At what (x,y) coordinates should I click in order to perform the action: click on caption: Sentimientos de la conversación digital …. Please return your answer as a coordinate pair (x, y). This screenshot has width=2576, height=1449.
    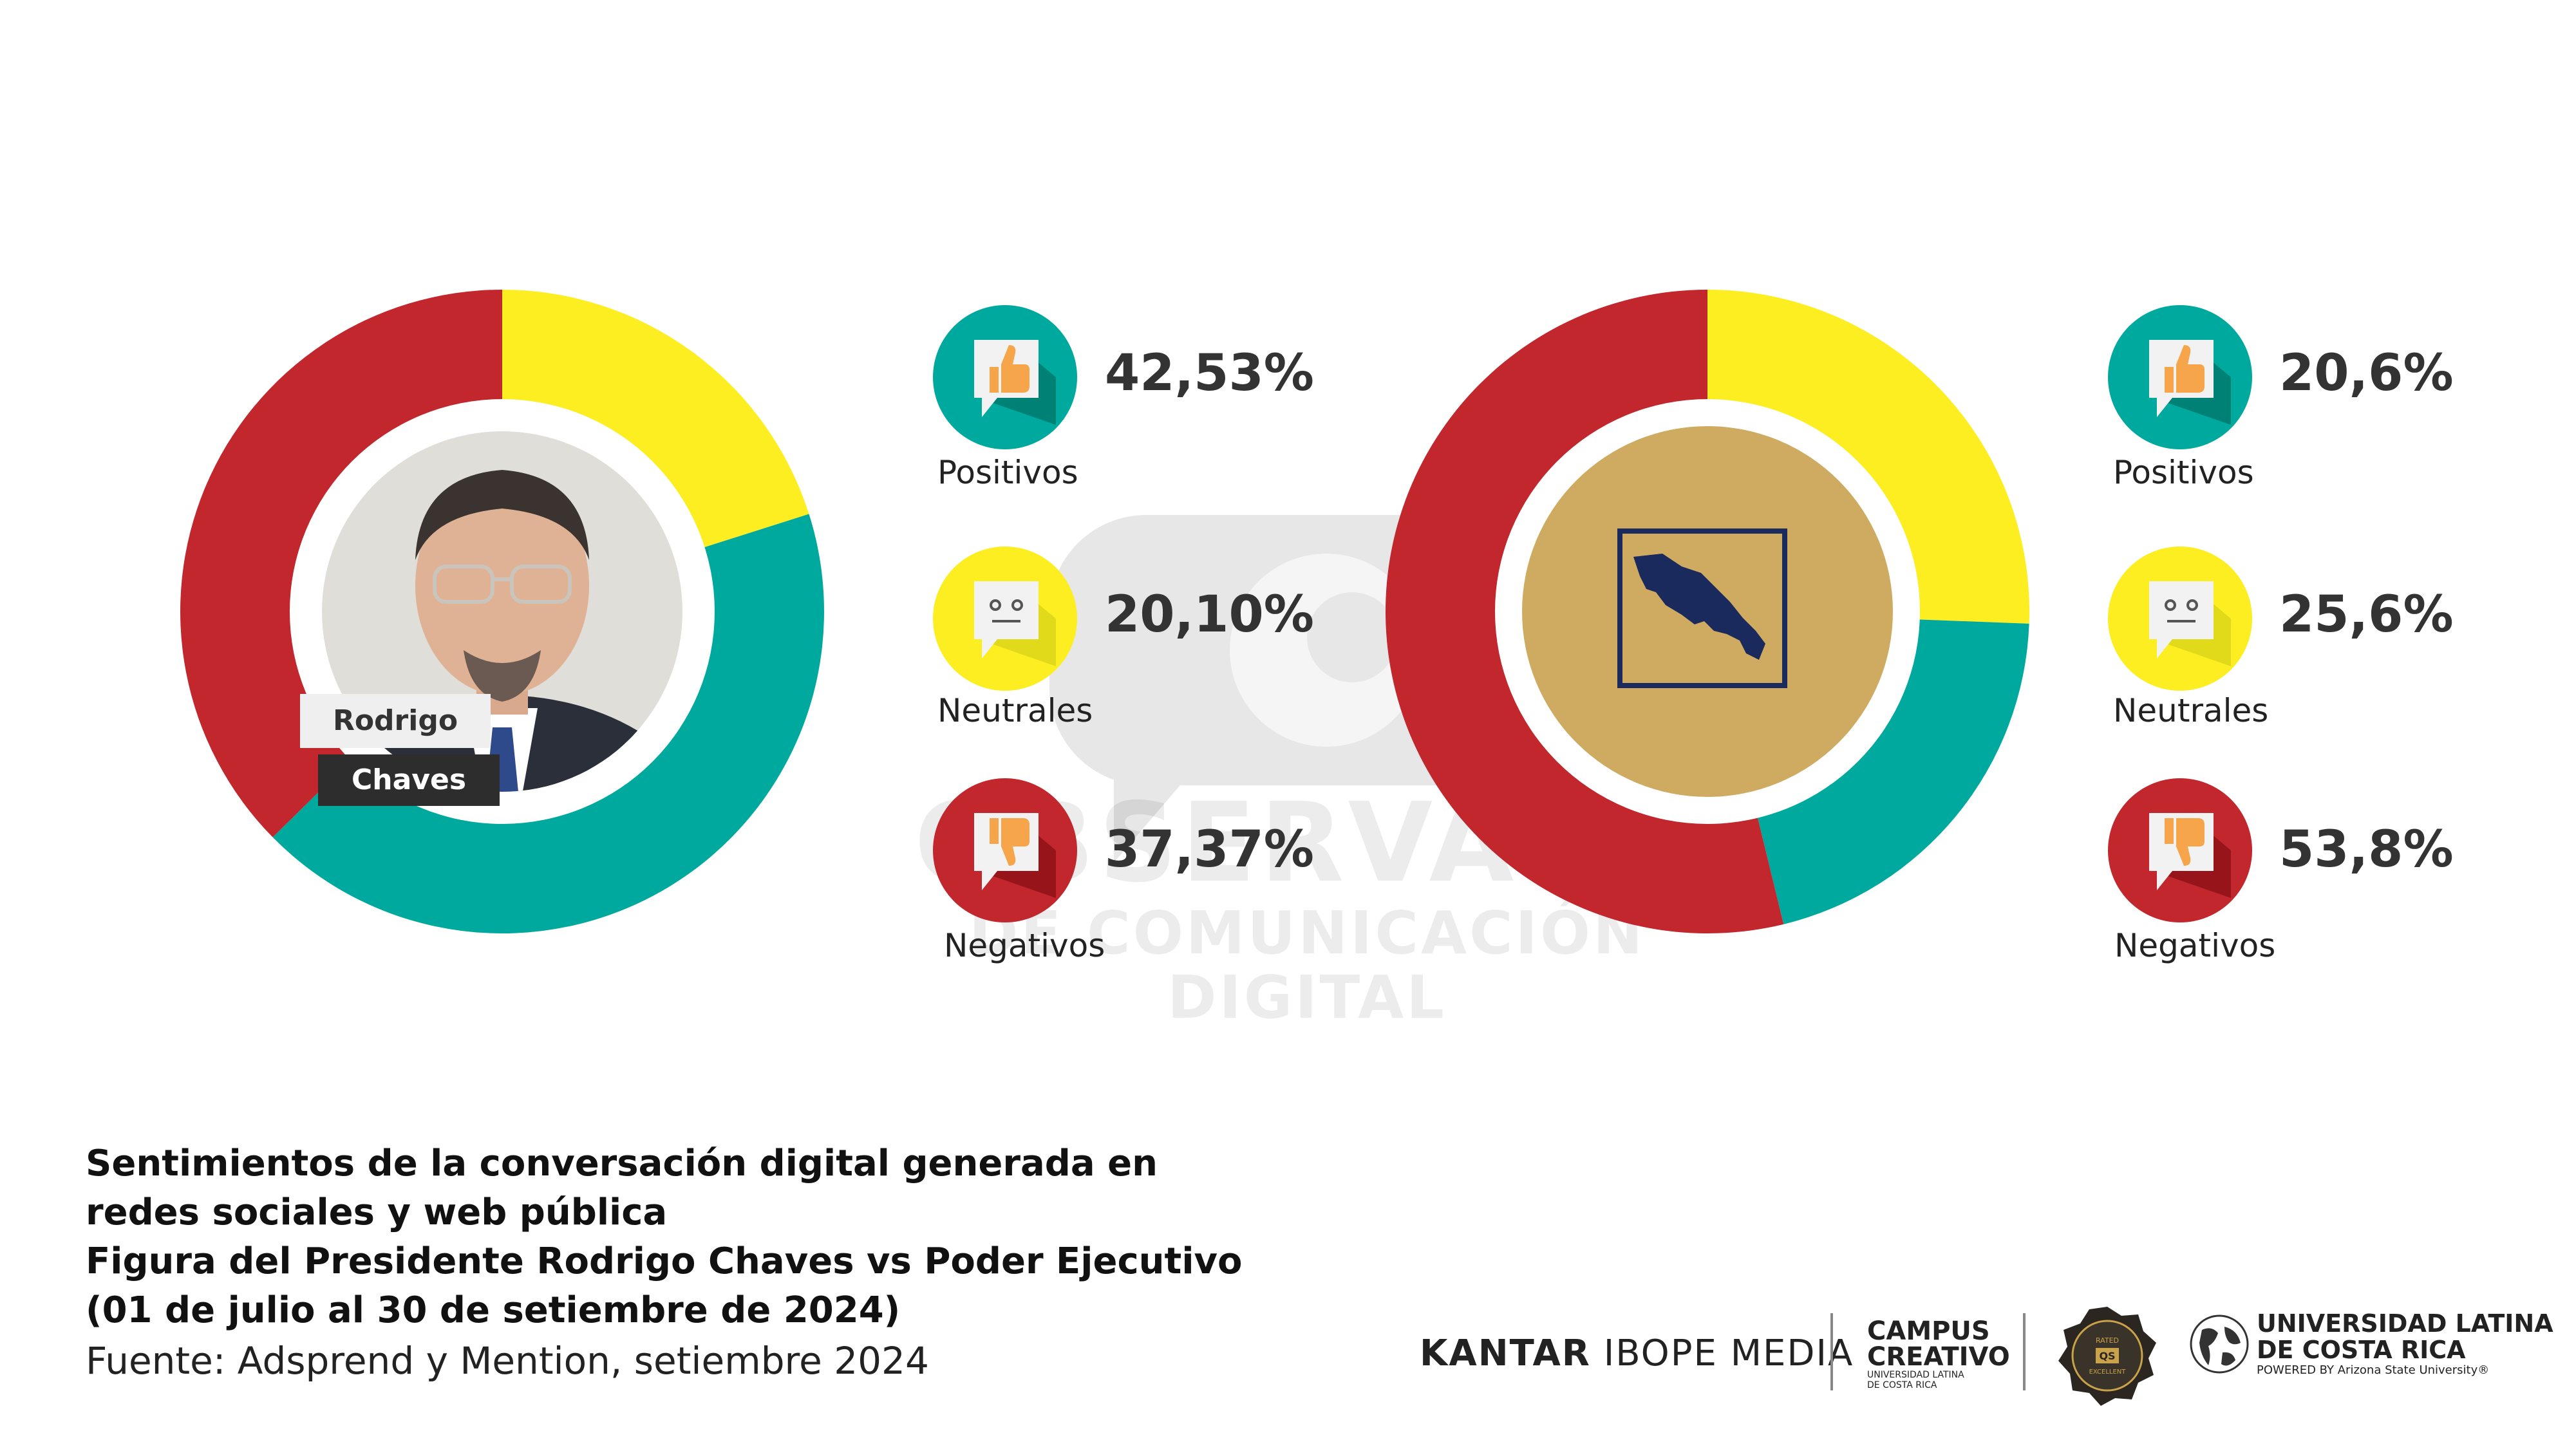
    Looking at the image, I should click on (697, 1263).